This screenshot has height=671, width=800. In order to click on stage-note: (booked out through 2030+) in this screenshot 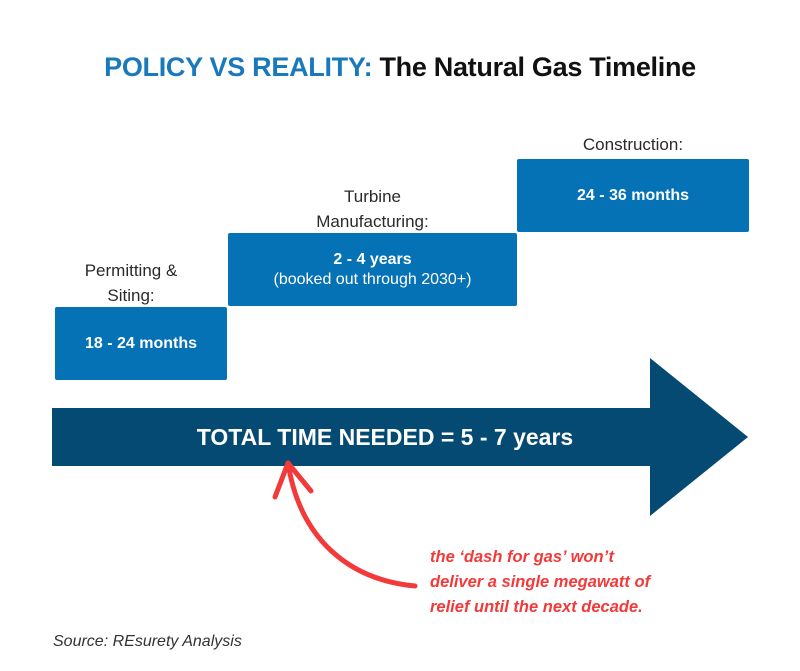, I will do `click(372, 279)`.